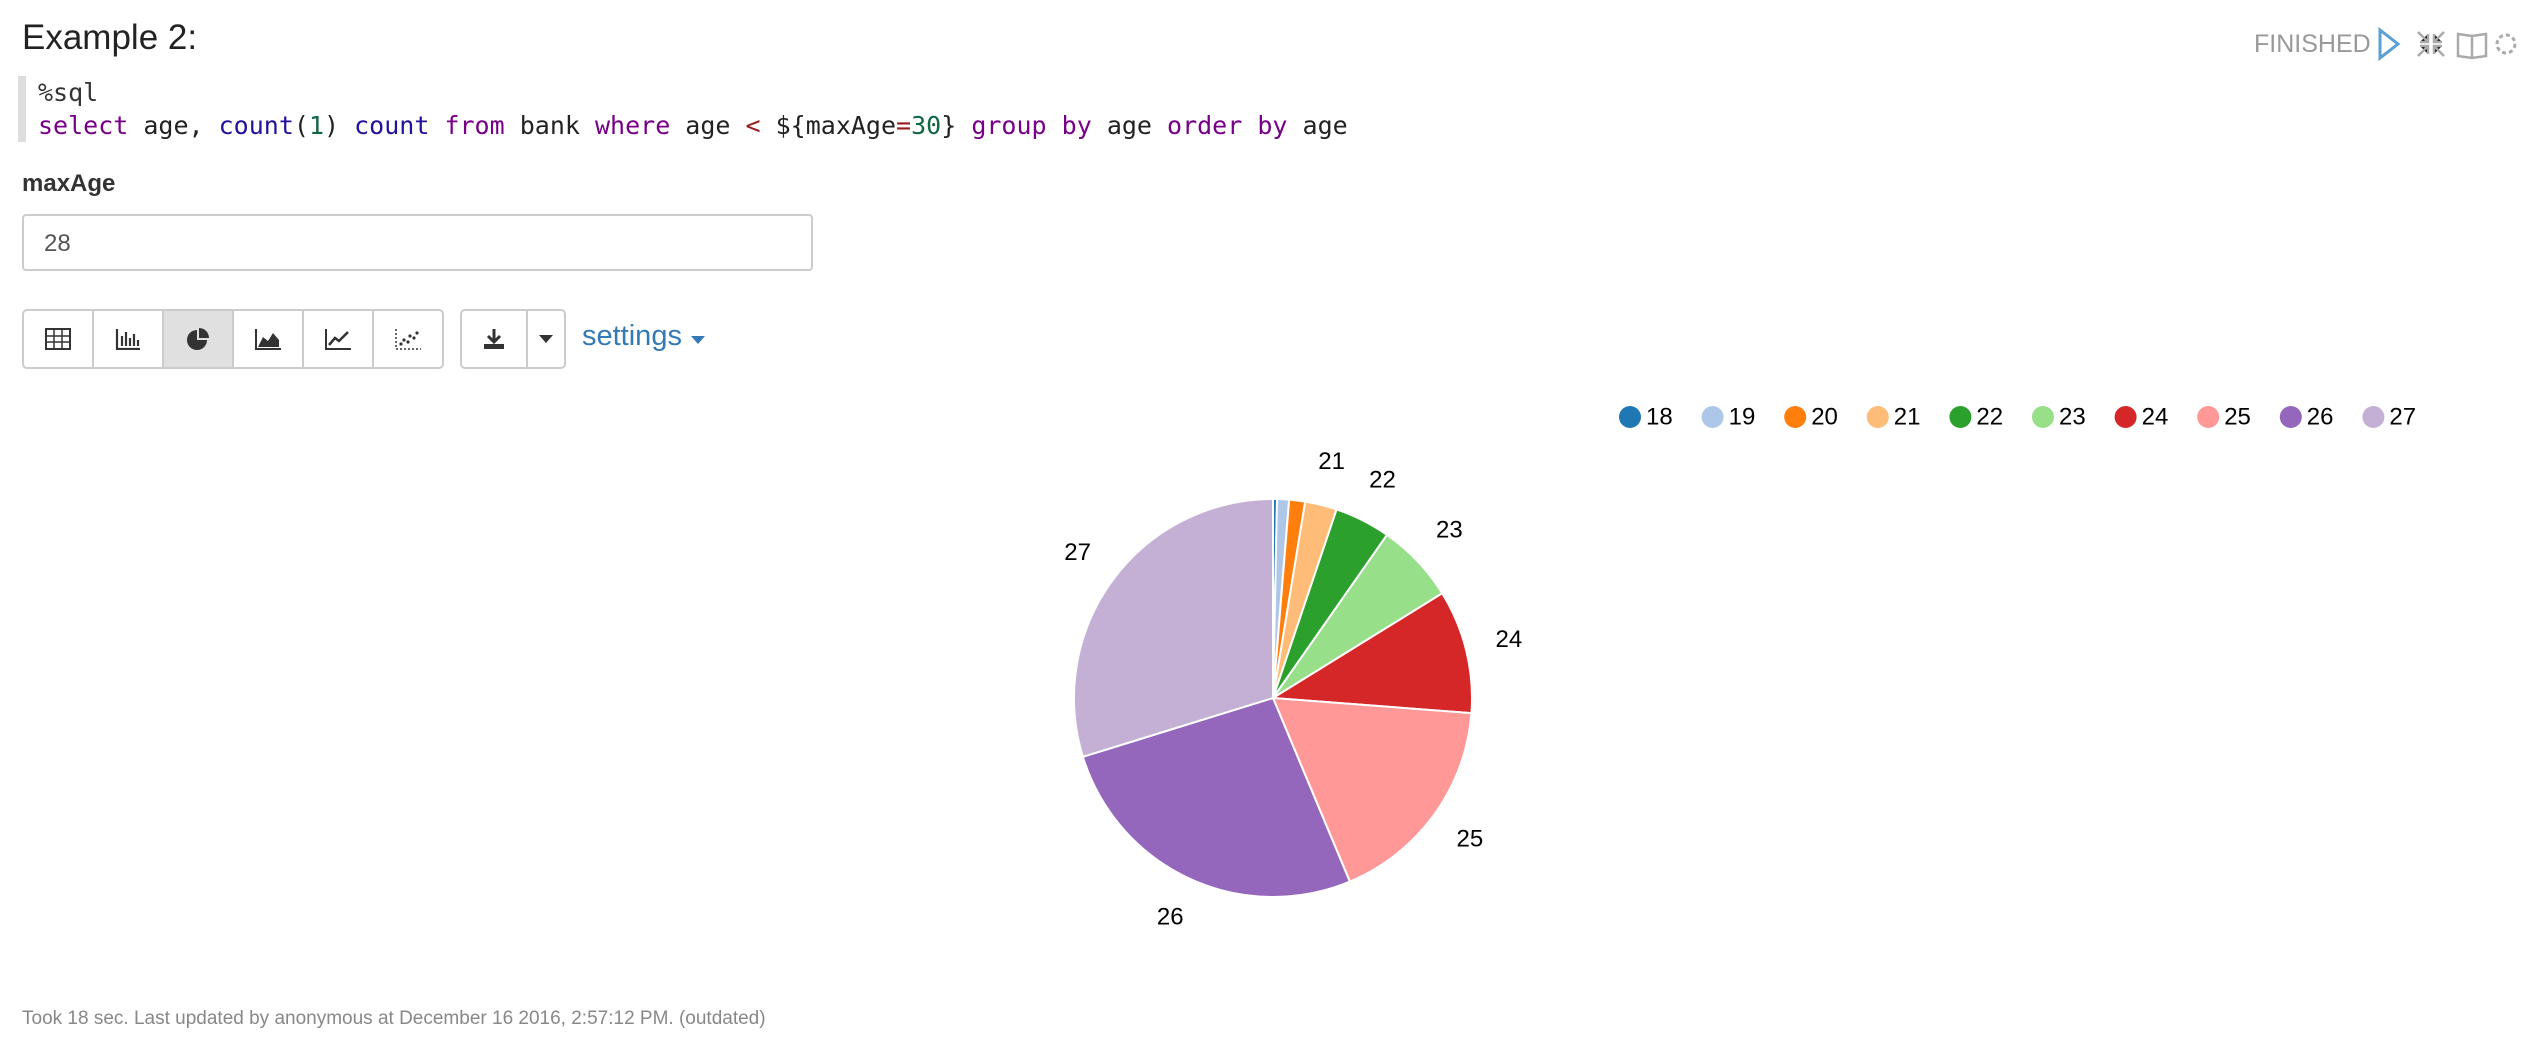 This screenshot has width=2534, height=1044. I want to click on code-token: ${maxAge, so click(828, 125).